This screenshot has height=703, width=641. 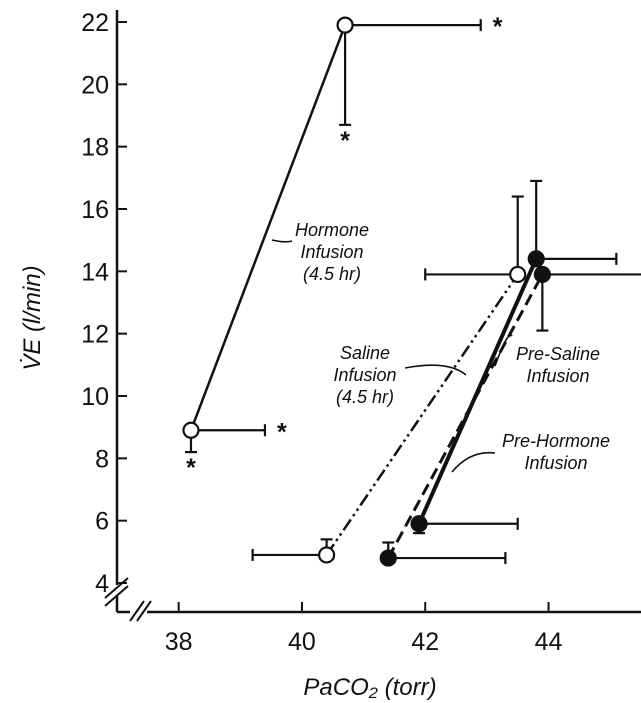 I want to click on x-tick-label: 38, so click(x=179, y=642).